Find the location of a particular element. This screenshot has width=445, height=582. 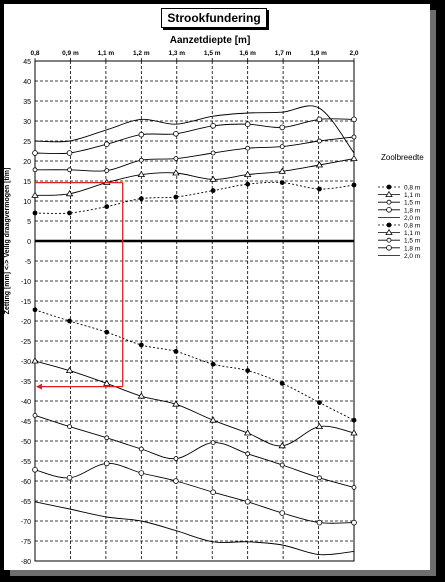

y-tick-label: 15 is located at coordinates (27, 182).